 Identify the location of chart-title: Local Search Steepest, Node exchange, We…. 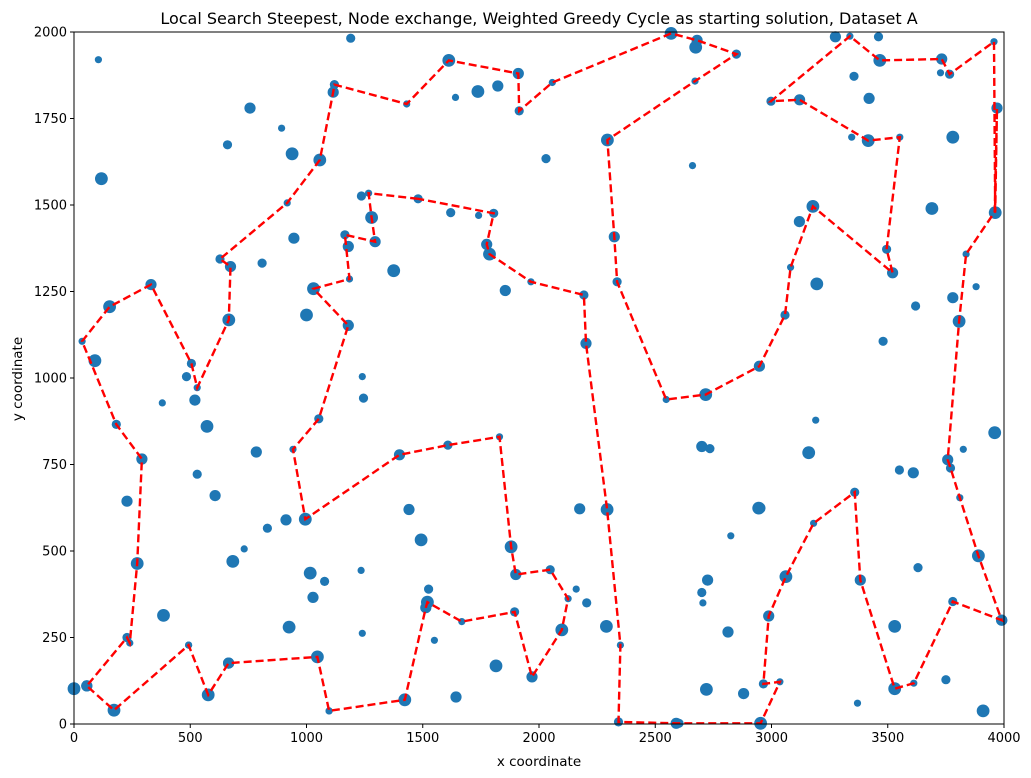
(538, 18).